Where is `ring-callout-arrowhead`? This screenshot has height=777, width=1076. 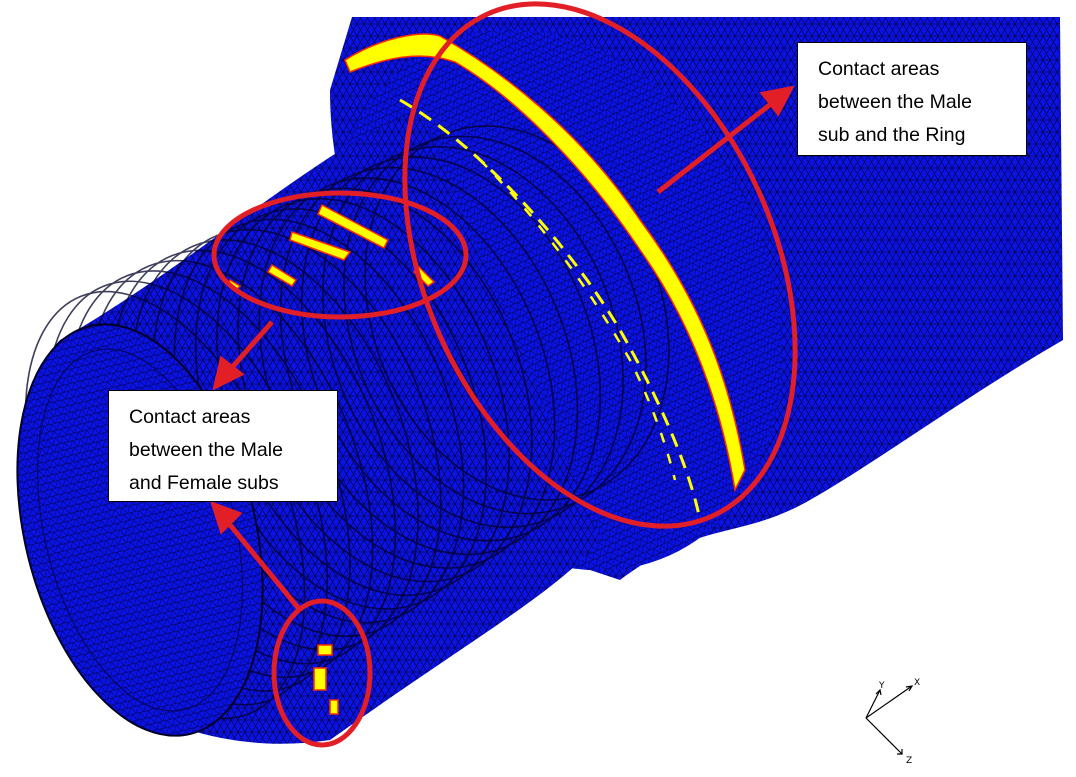
ring-callout-arrowhead is located at coordinates (777, 101).